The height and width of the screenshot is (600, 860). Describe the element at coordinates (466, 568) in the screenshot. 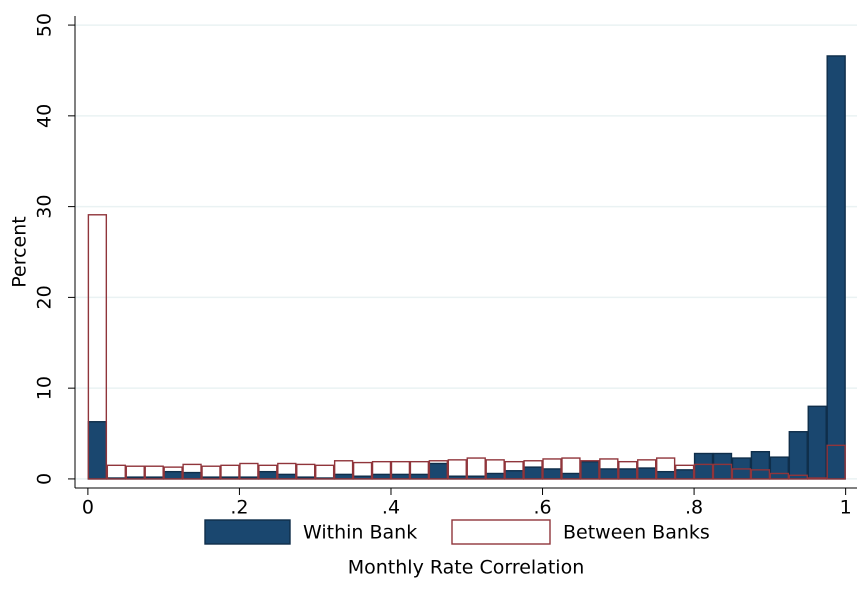

I see `x-axis-title: Monthly Rate Correlation` at that location.